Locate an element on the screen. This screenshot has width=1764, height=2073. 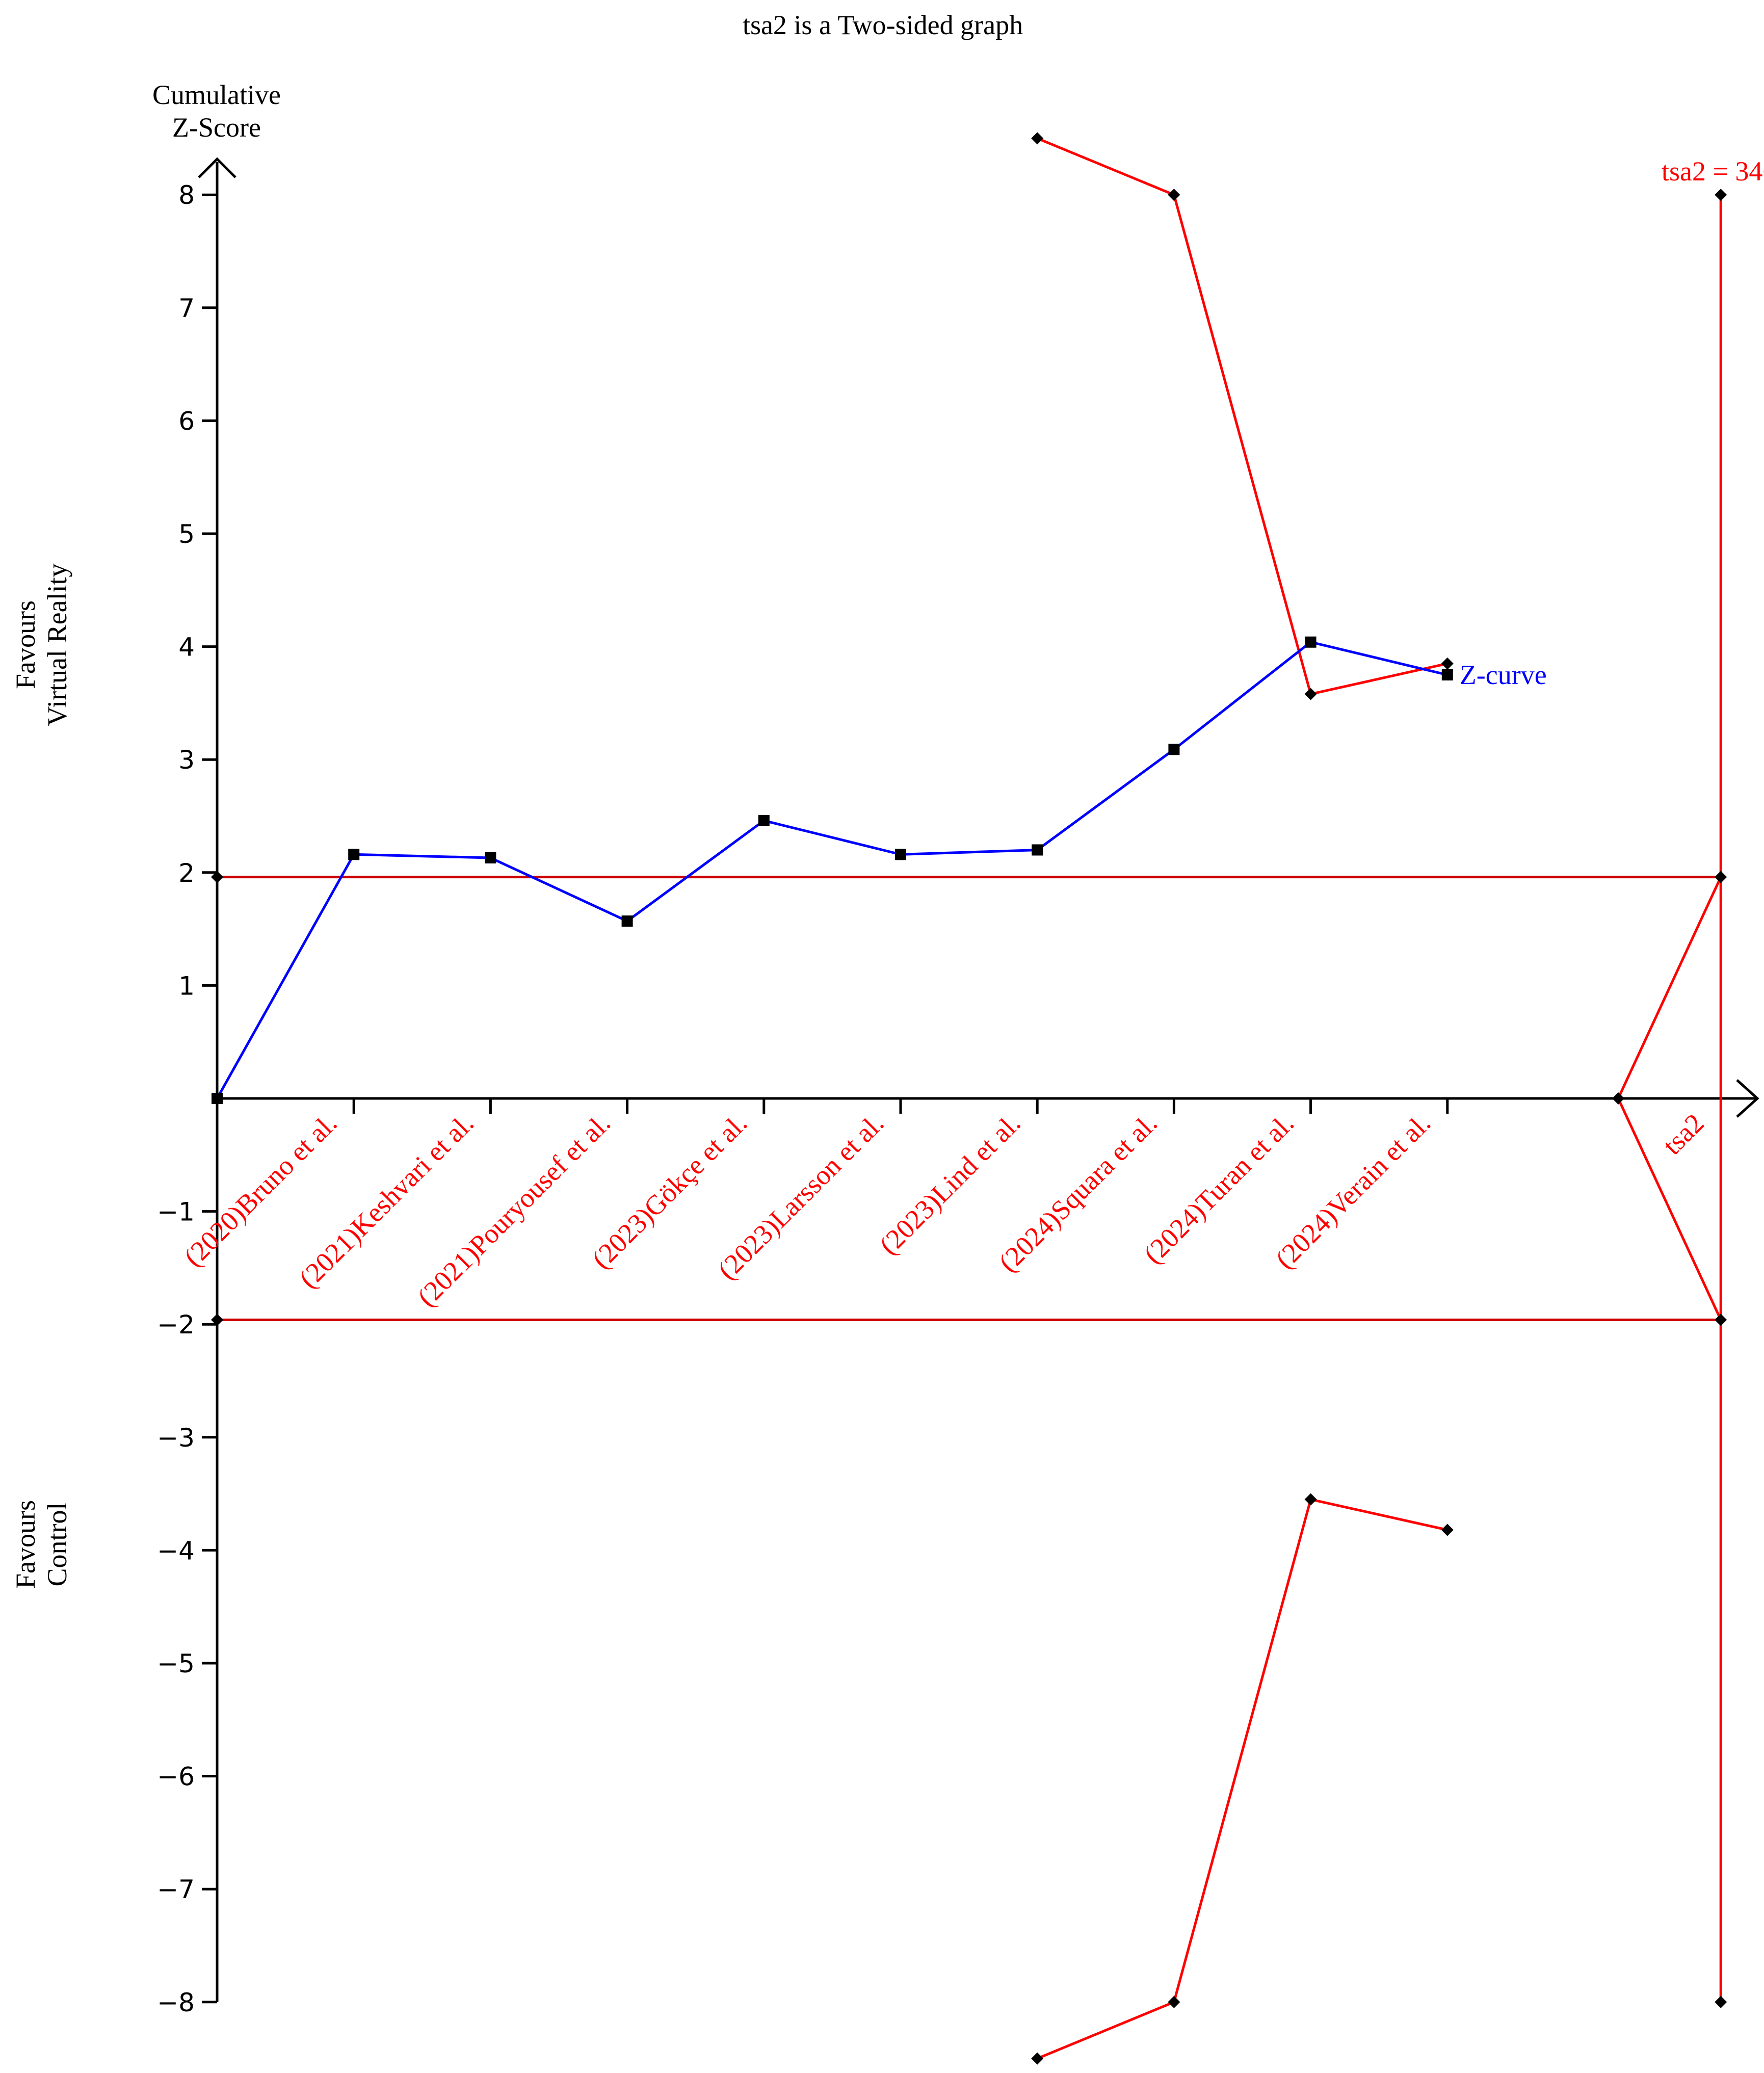
y-tick-label: 4 is located at coordinates (186, 647).